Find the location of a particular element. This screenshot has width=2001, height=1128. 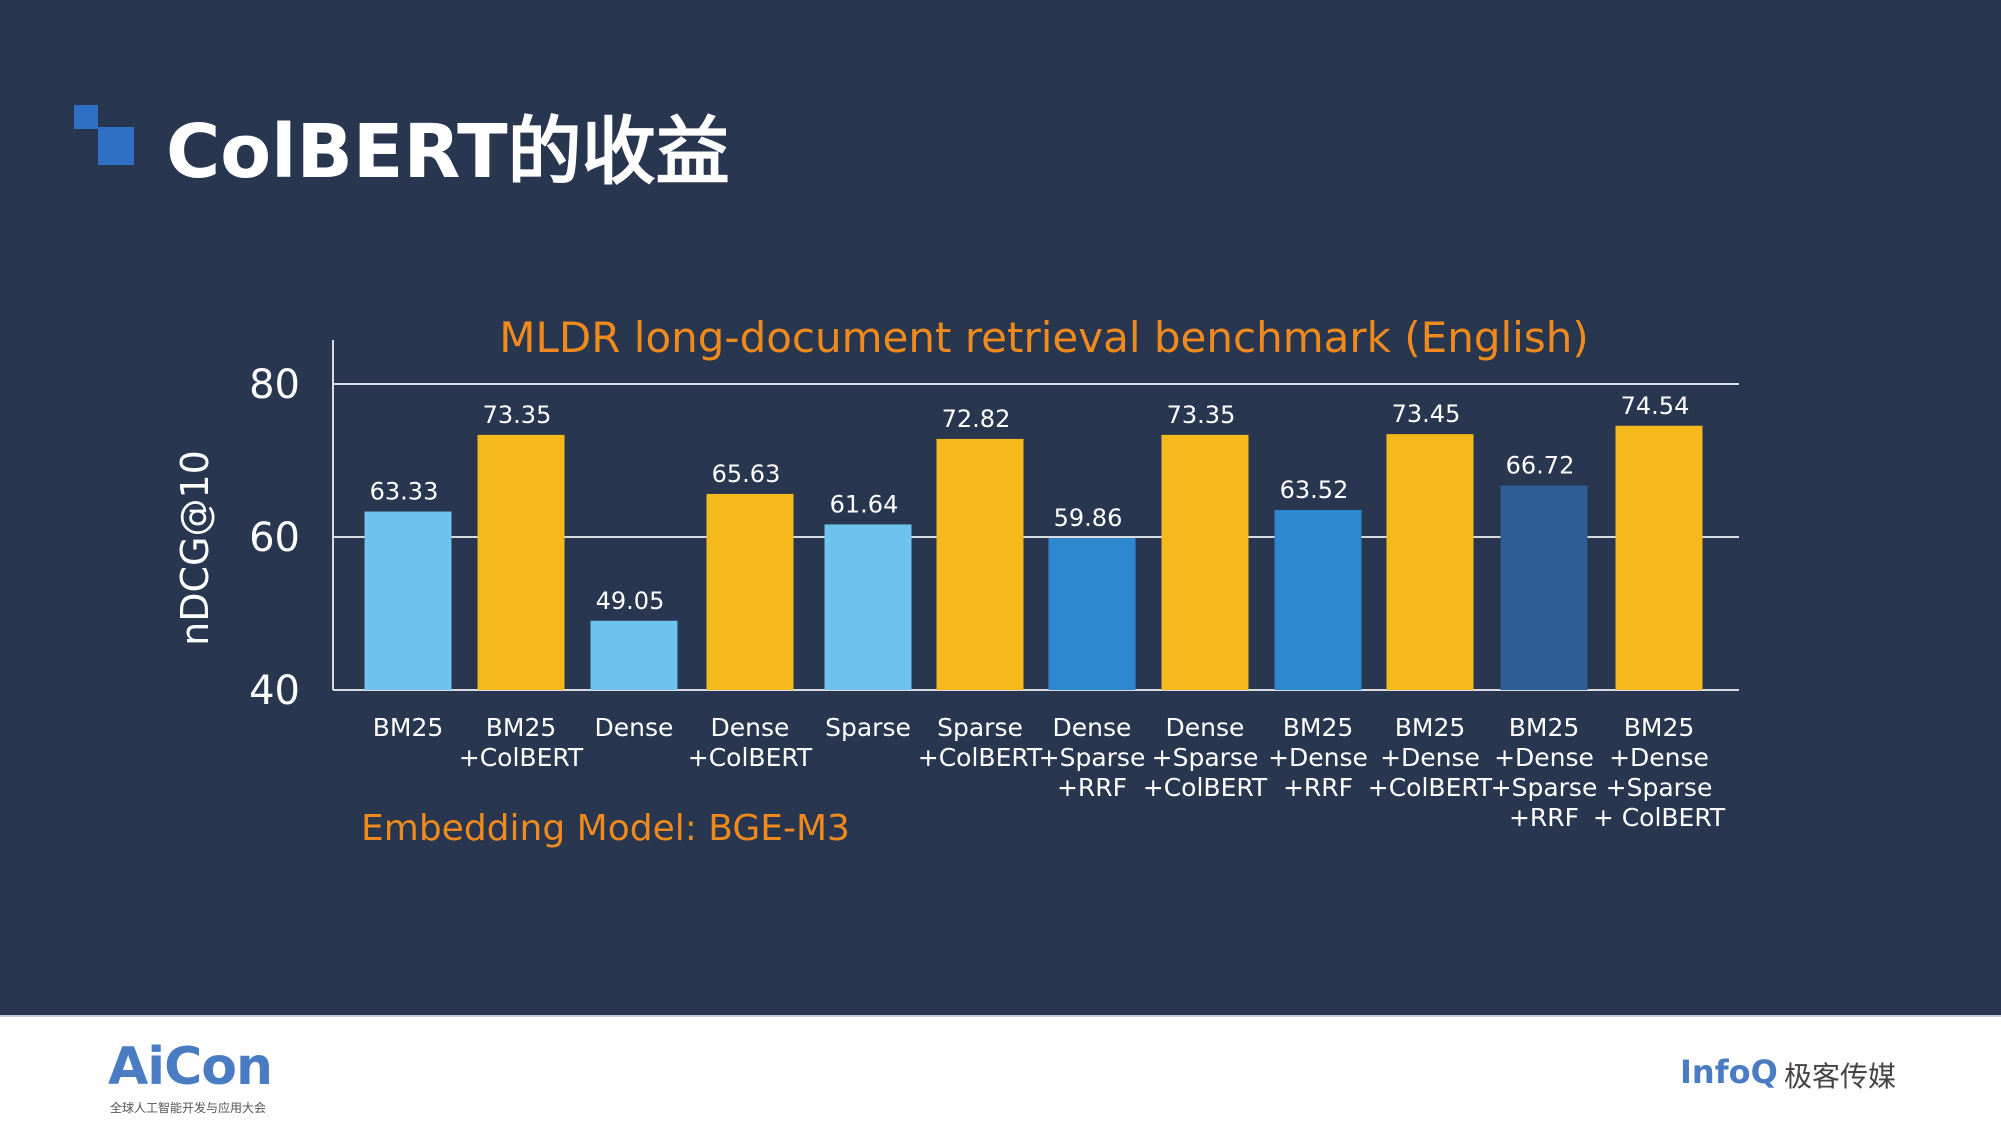

aicon-logo: AiCon is located at coordinates (190, 1067).